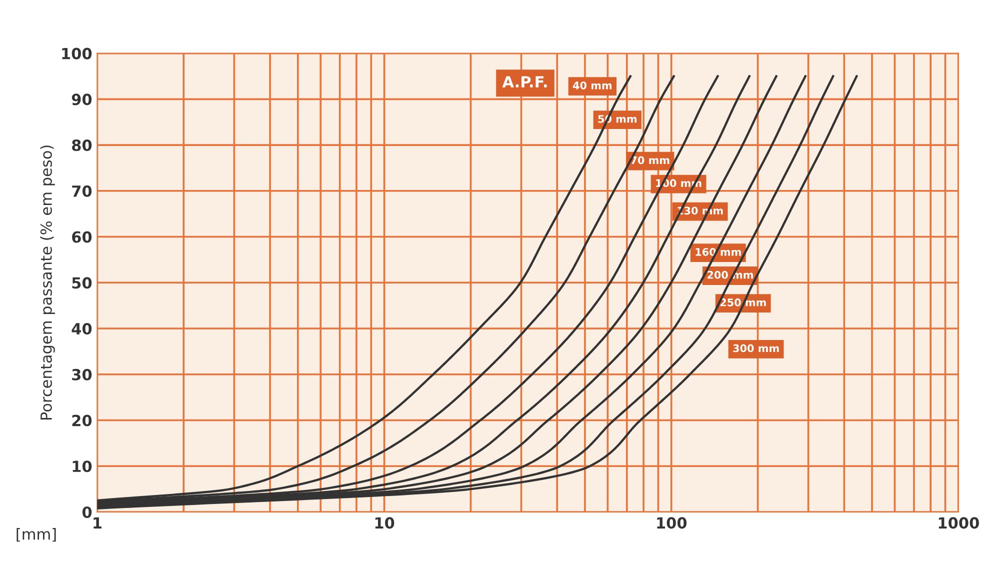 Image resolution: width=982 pixels, height=567 pixels. I want to click on y-tick-label: 80, so click(82, 146).